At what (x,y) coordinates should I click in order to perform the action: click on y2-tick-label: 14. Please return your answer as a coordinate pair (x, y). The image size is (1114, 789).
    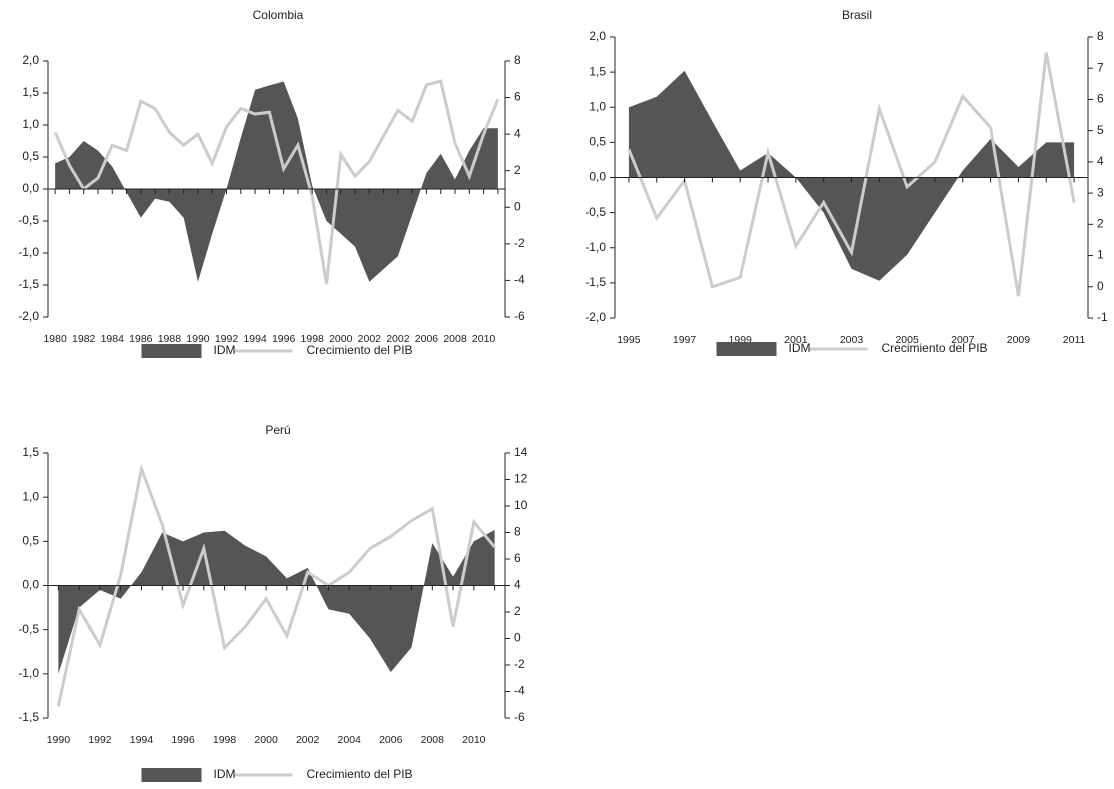
    Looking at the image, I should click on (521, 452).